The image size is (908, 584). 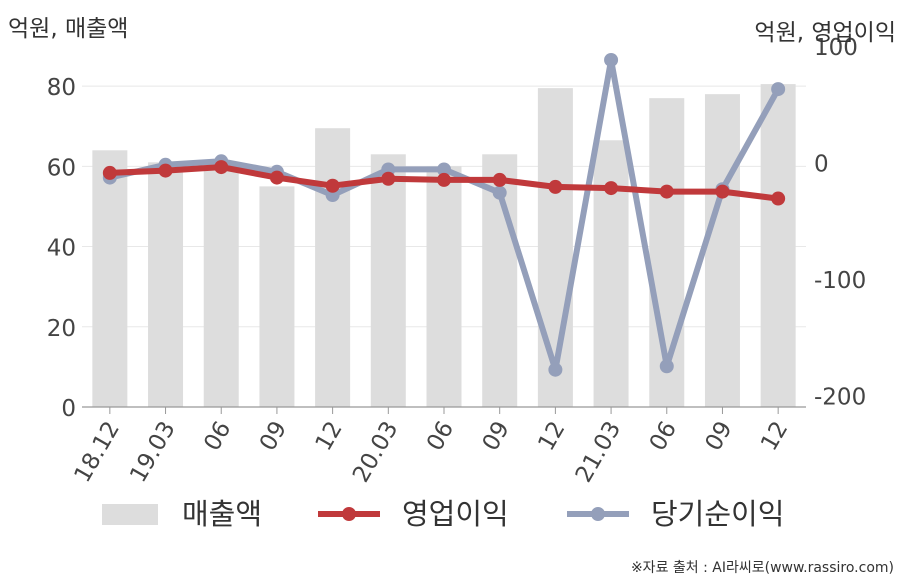 I want to click on right-tick-label: -100, so click(x=840, y=281).